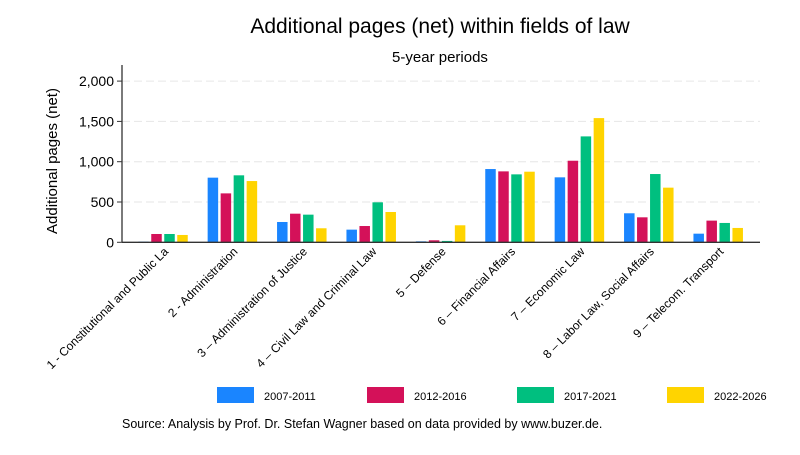  What do you see at coordinates (740, 397) in the screenshot?
I see `legend-label: 2022-2026` at bounding box center [740, 397].